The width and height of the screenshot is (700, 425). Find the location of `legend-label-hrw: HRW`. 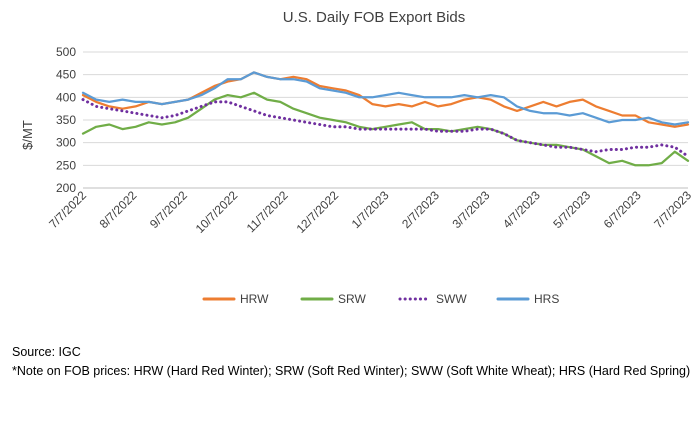

legend-label-hrw: HRW is located at coordinates (254, 299).